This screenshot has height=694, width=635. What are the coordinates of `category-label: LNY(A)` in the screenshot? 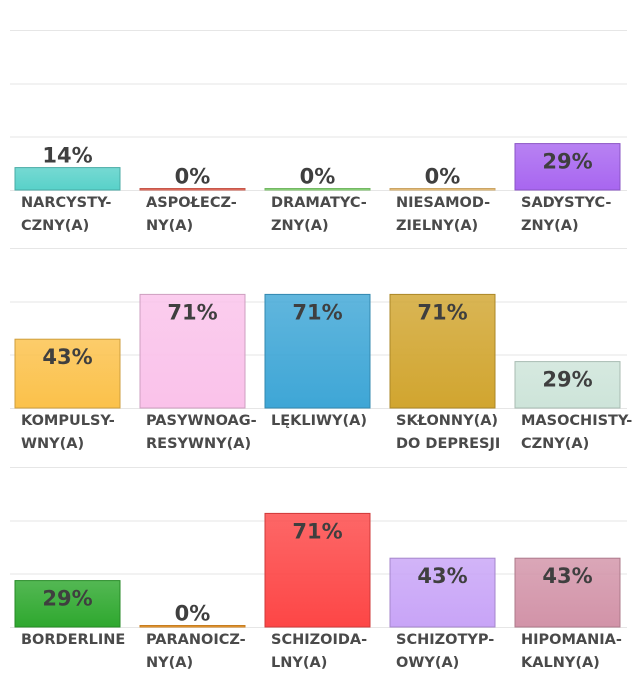 It's located at (299, 663).